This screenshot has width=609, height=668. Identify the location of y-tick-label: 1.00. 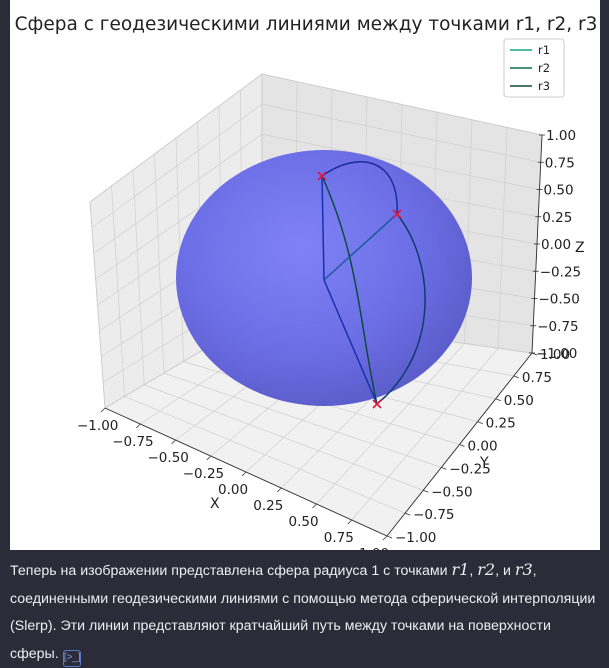
(555, 355).